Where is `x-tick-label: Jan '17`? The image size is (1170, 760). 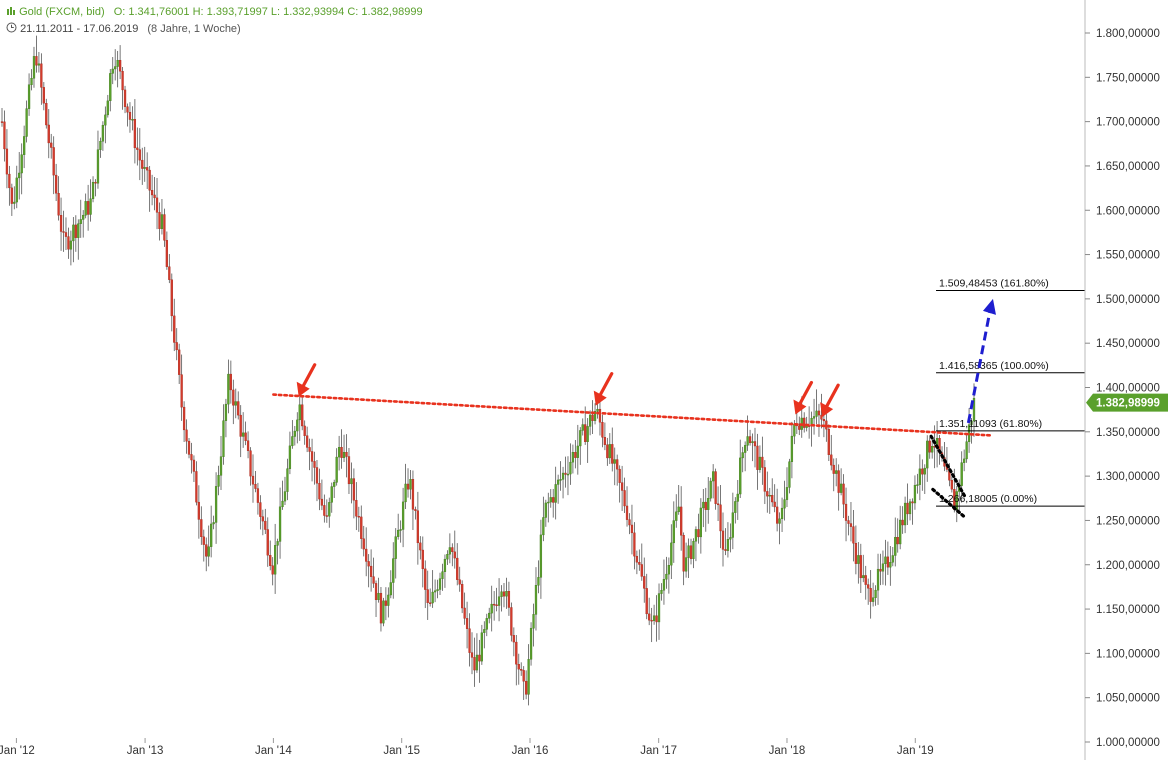
x-tick-label: Jan '17 is located at coordinates (658, 751).